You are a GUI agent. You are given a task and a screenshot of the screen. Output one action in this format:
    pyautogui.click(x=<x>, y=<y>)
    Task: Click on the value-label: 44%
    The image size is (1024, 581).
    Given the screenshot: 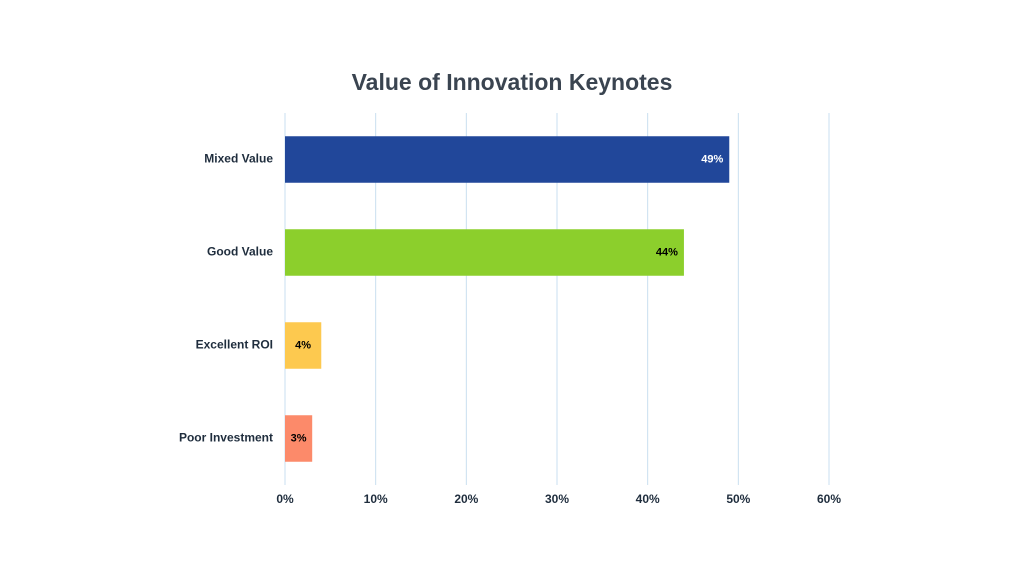 What is the action you would take?
    pyautogui.click(x=667, y=252)
    